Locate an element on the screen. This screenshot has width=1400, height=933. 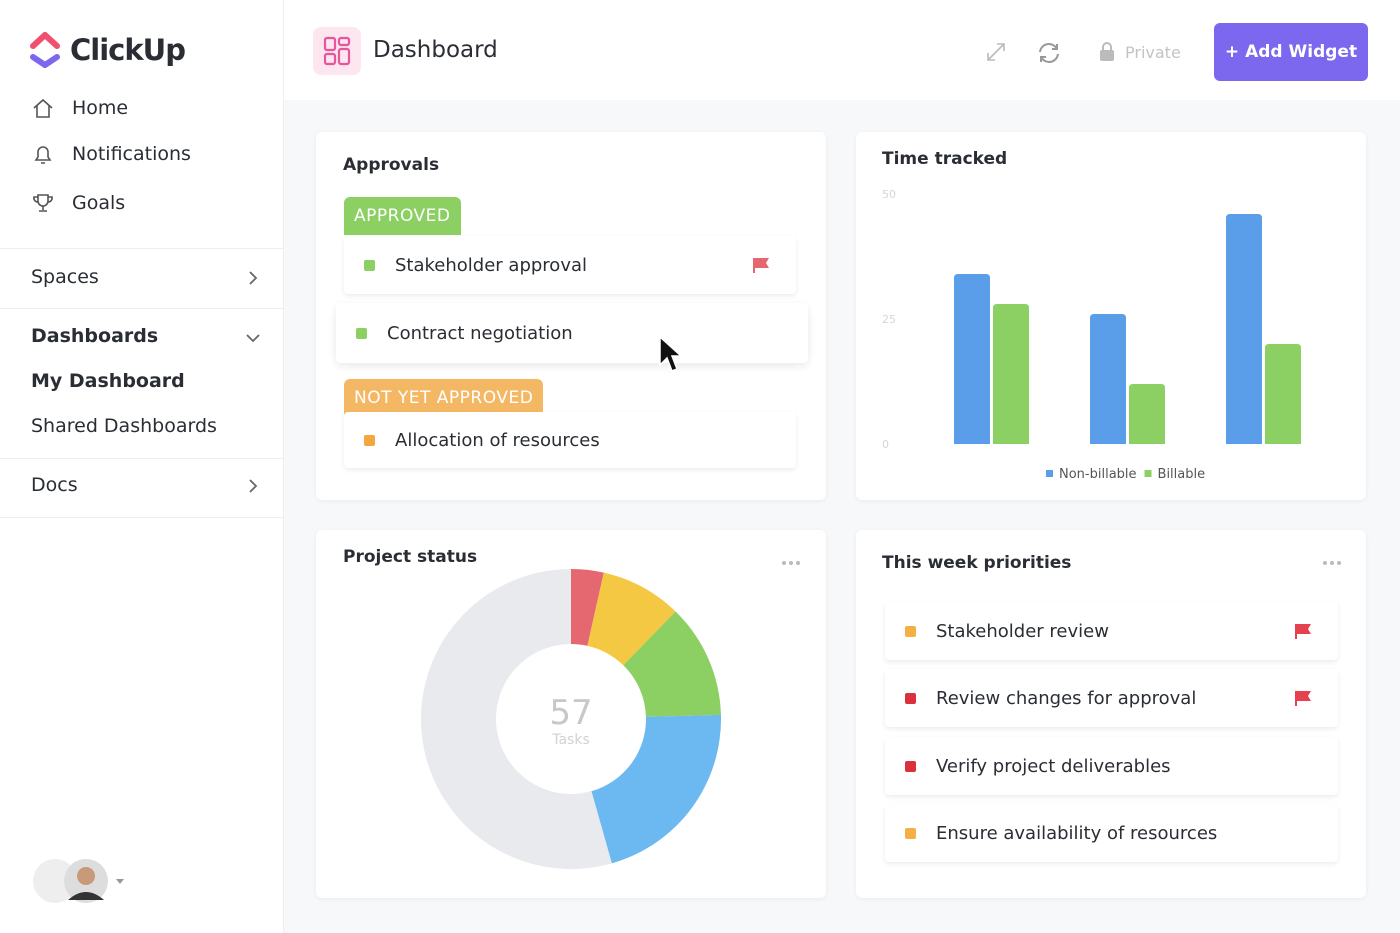
item-label: Stakeholder review is located at coordinates (1022, 631).